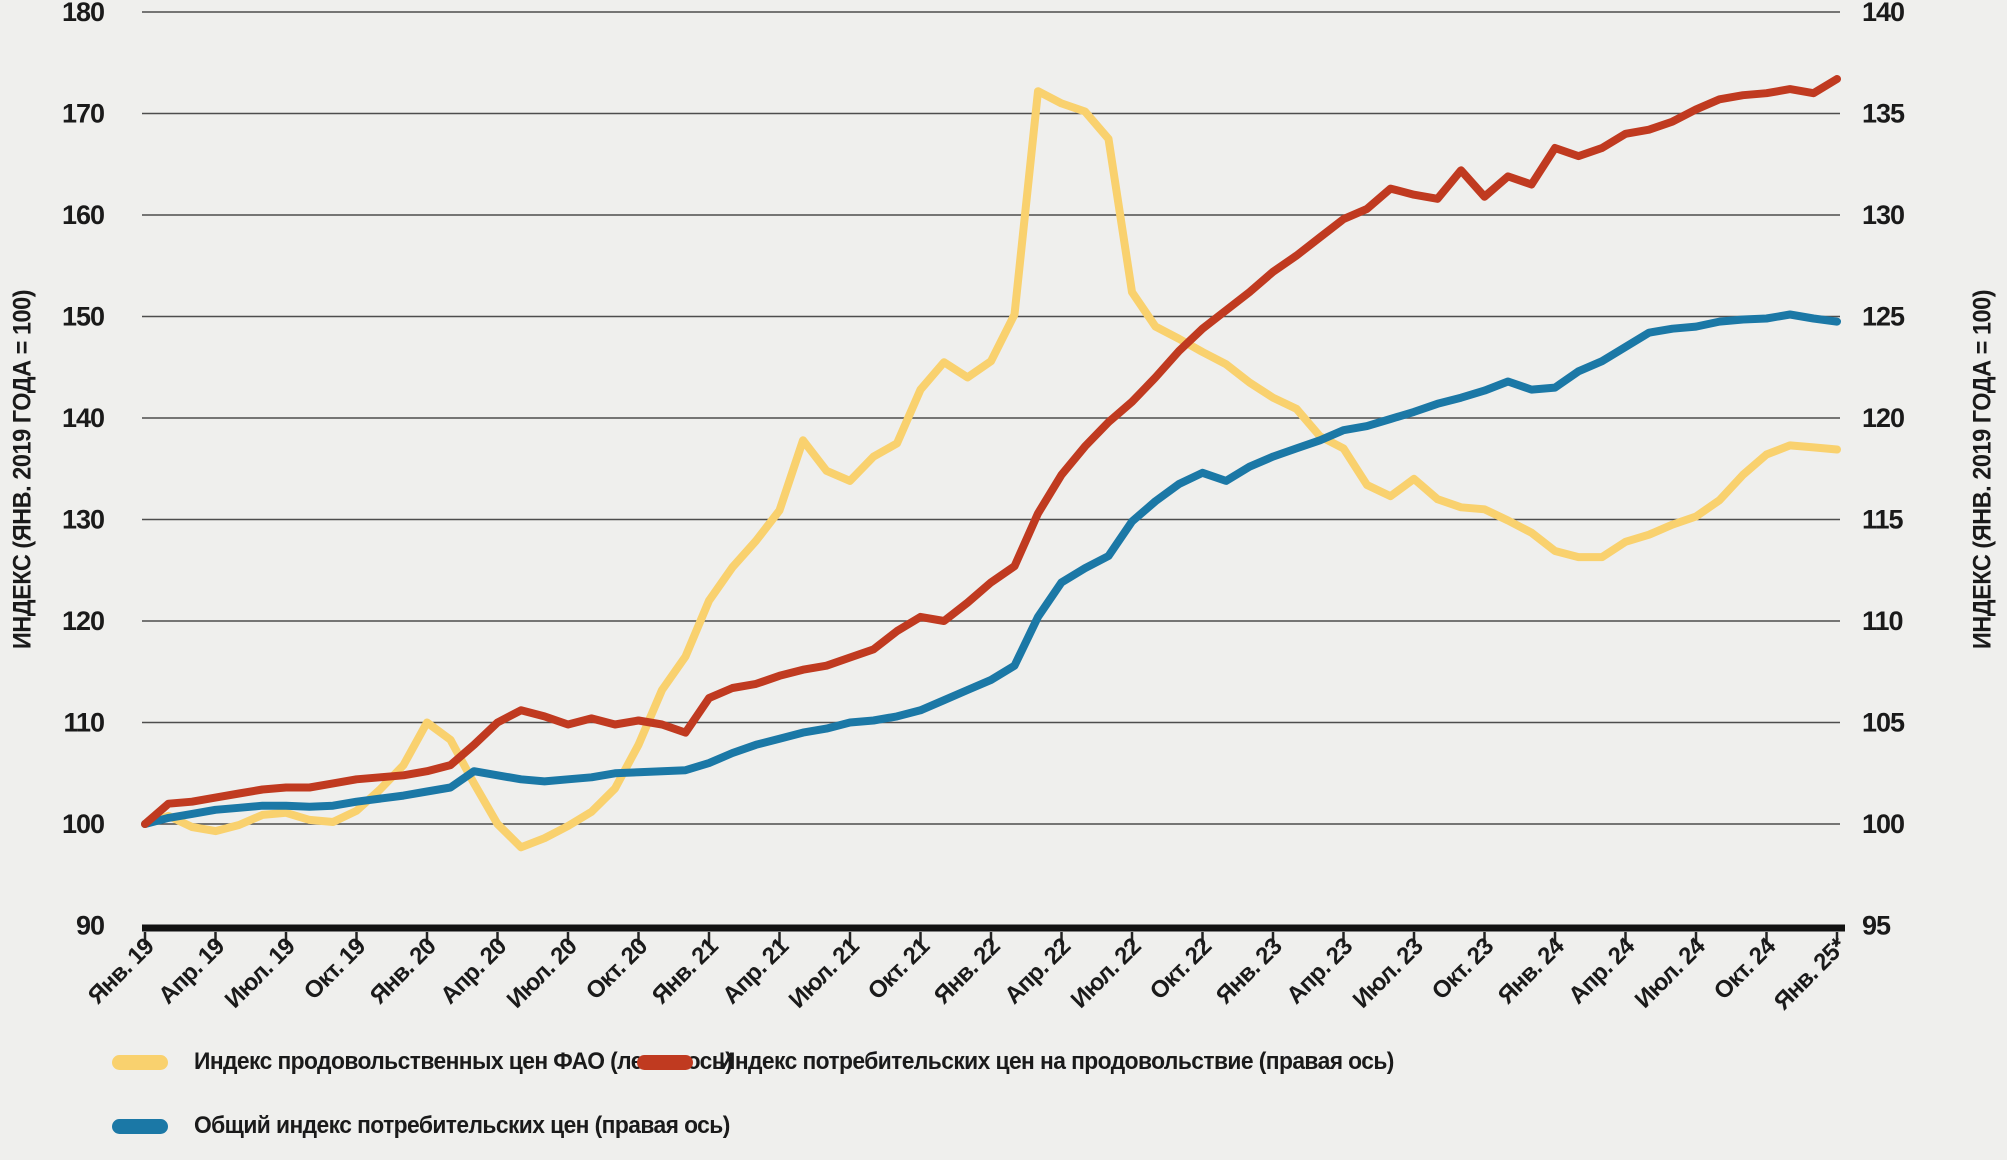 The width and height of the screenshot is (2007, 1160). What do you see at coordinates (1671, 973) in the screenshot?
I see `x-tick-label: Июл. 24` at bounding box center [1671, 973].